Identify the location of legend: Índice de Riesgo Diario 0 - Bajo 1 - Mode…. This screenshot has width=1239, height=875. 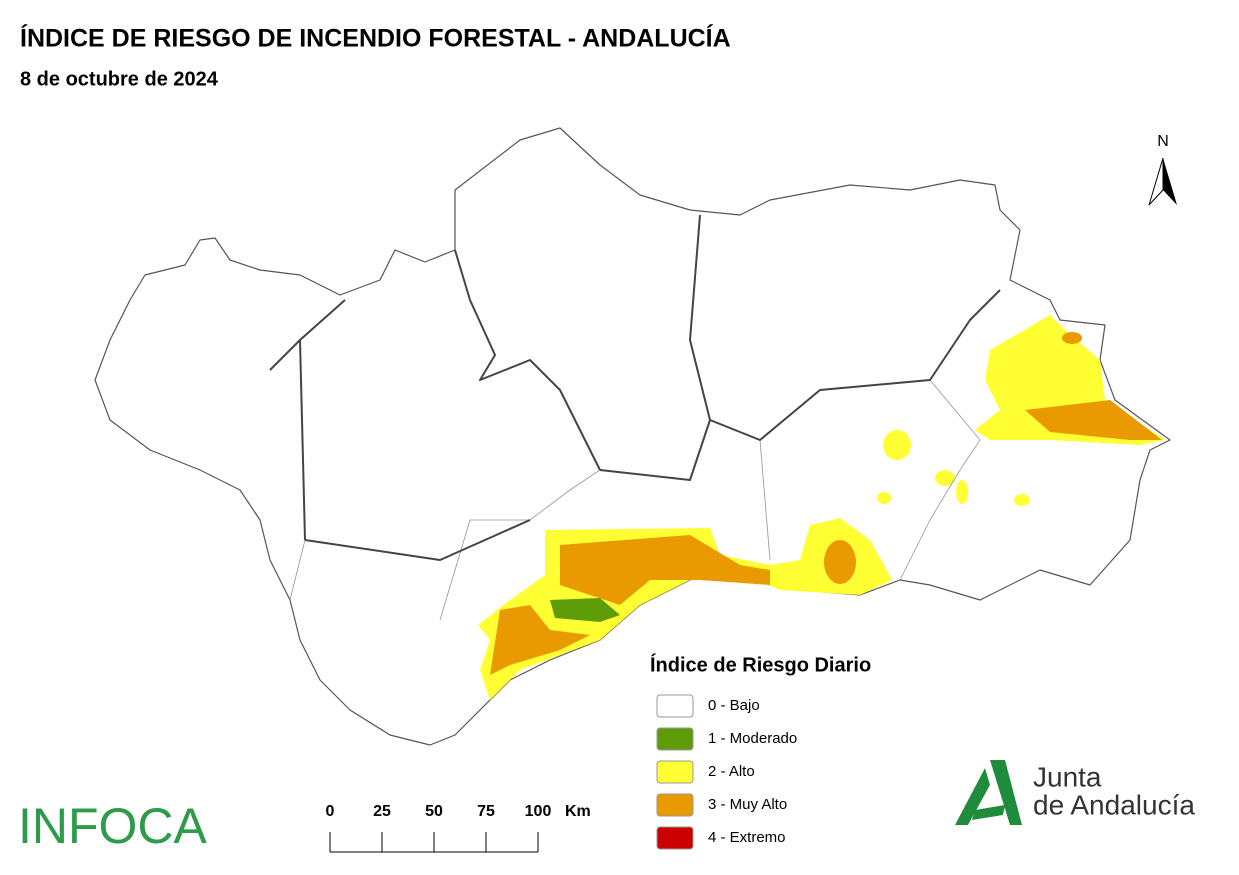
(760, 751).